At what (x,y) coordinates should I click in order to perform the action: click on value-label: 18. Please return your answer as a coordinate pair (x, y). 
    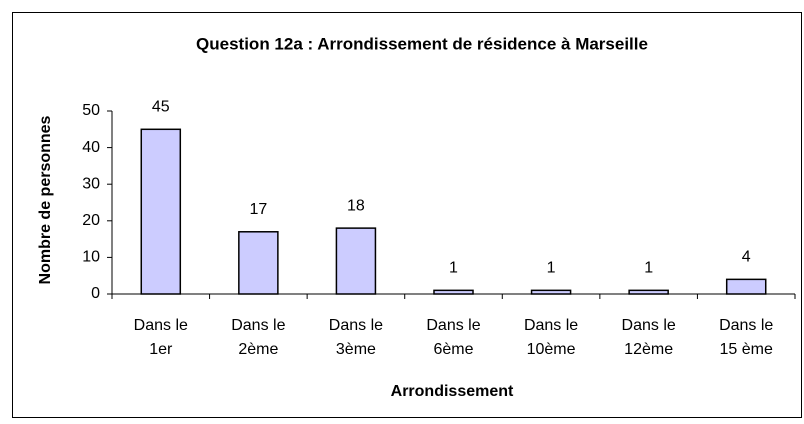
    Looking at the image, I should click on (356, 205).